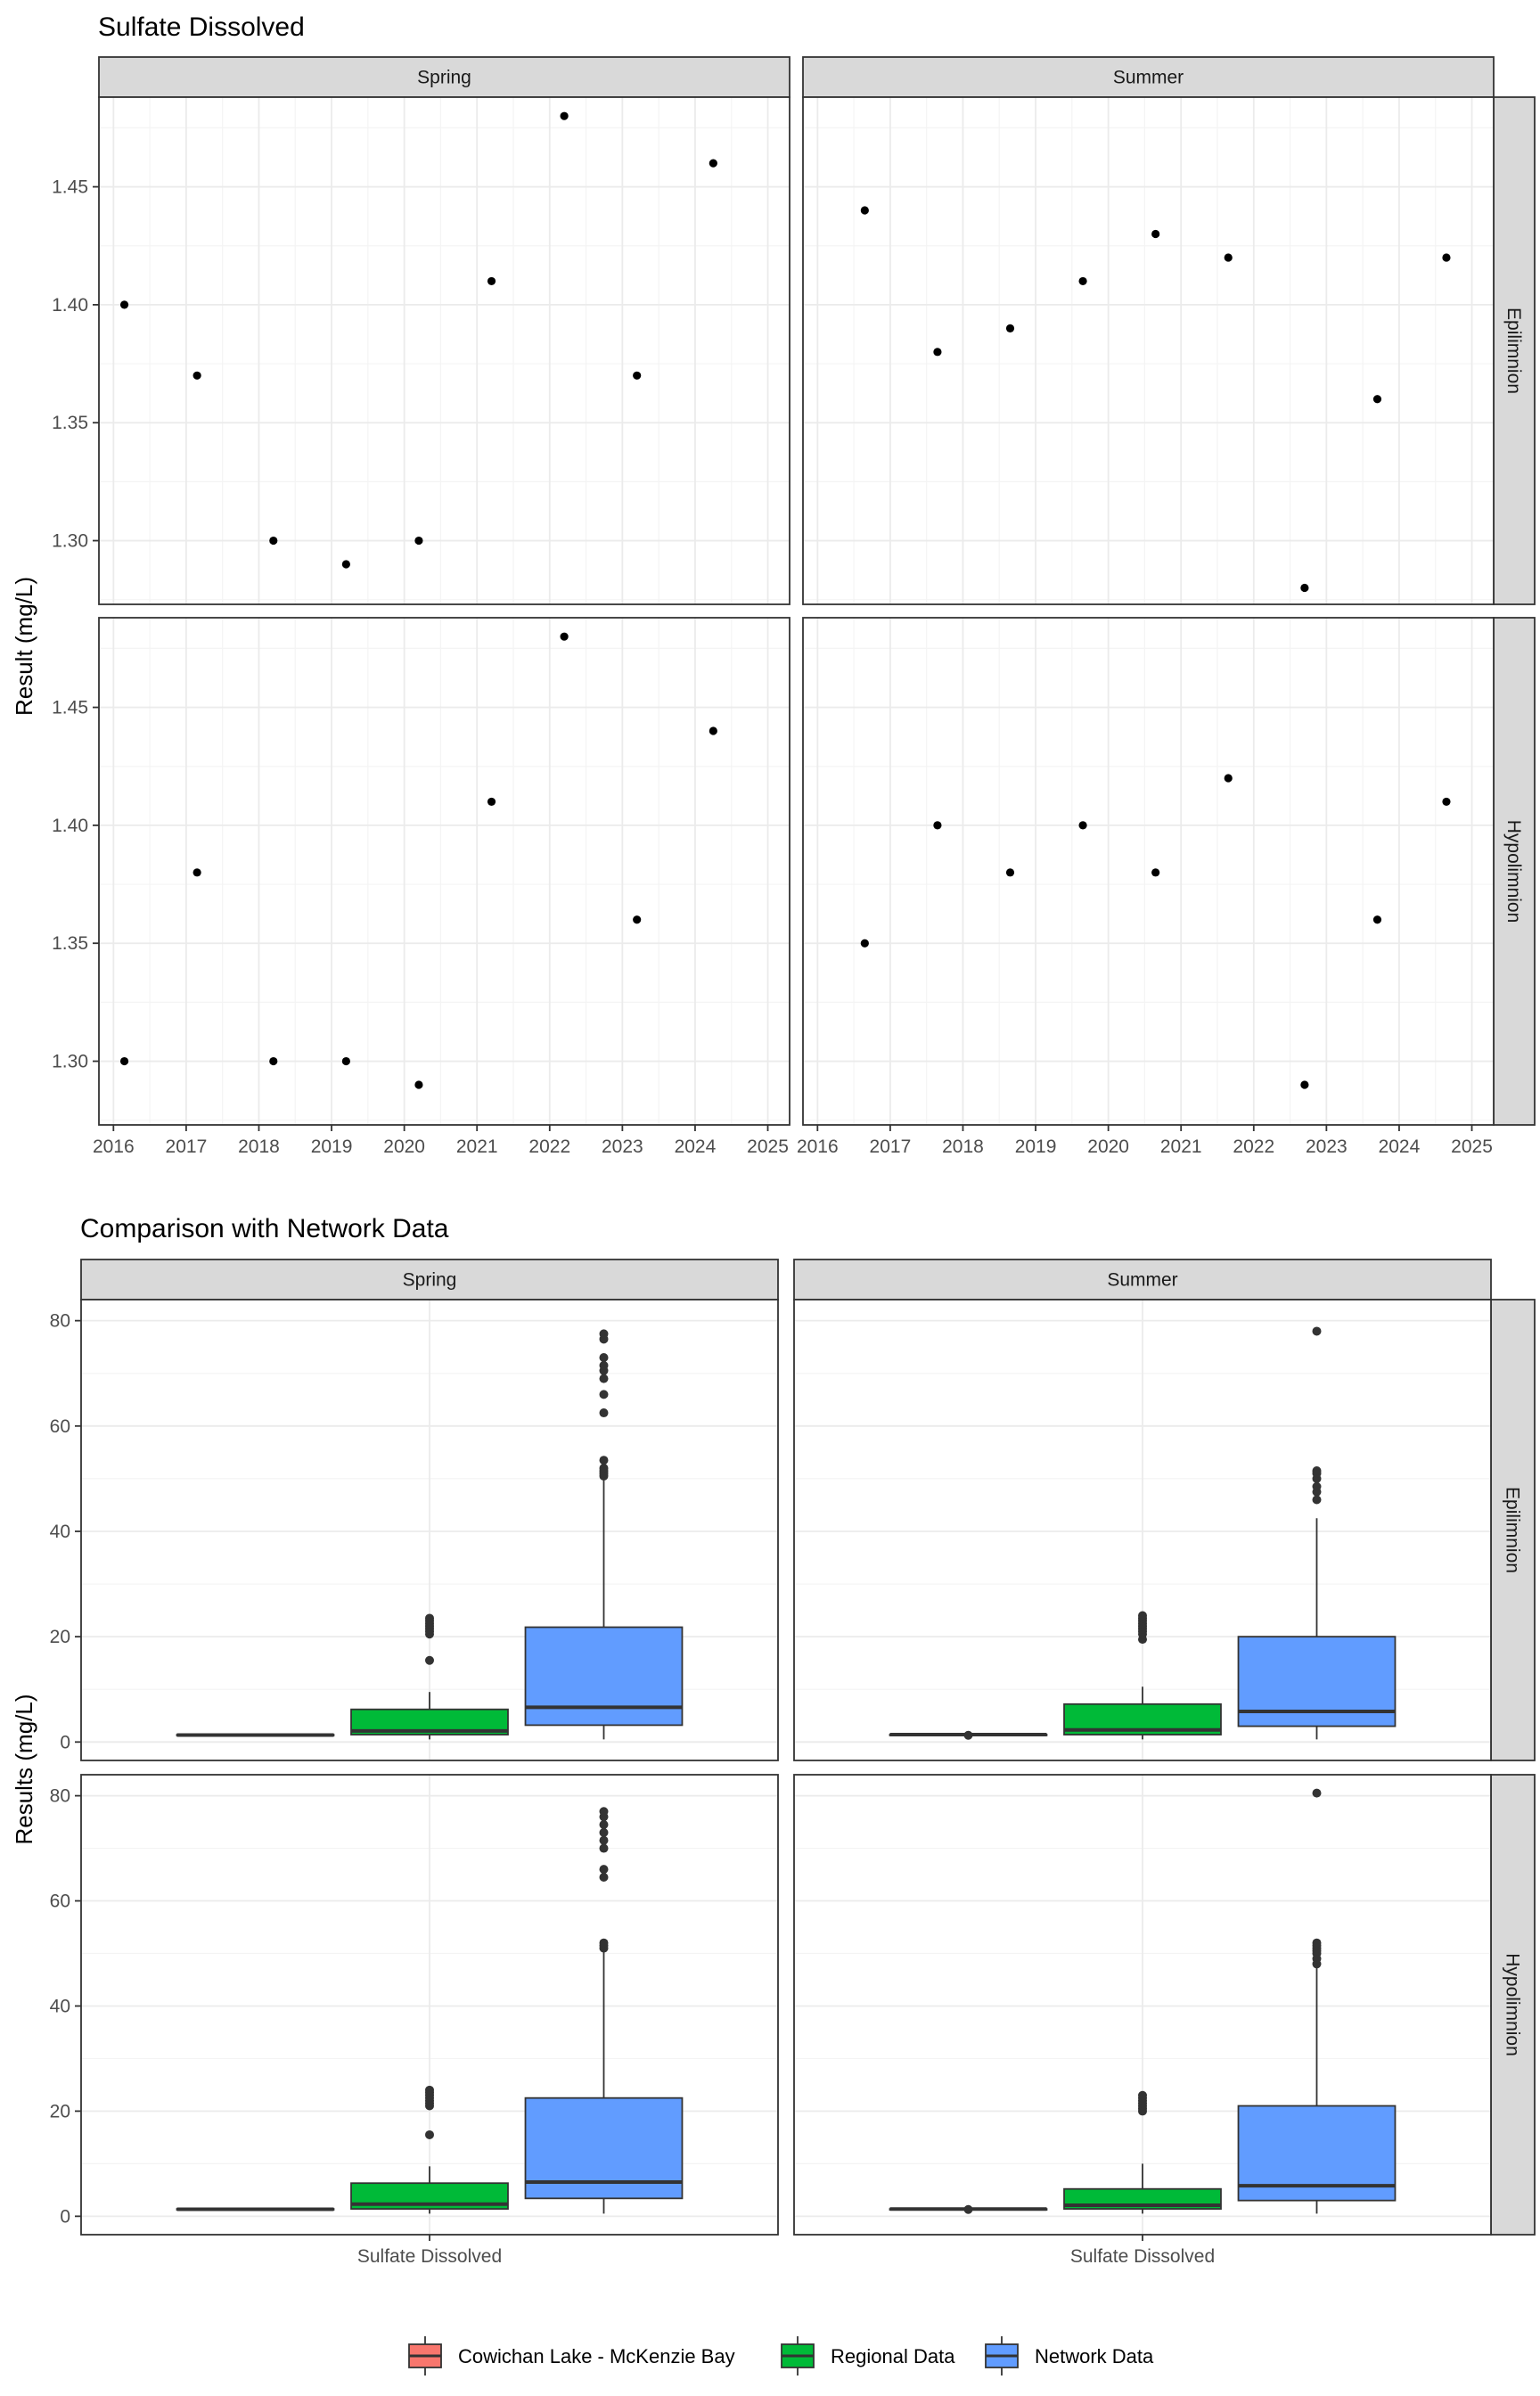  Describe the element at coordinates (70, 826) in the screenshot. I see `y-tick-label: 1.40` at that location.